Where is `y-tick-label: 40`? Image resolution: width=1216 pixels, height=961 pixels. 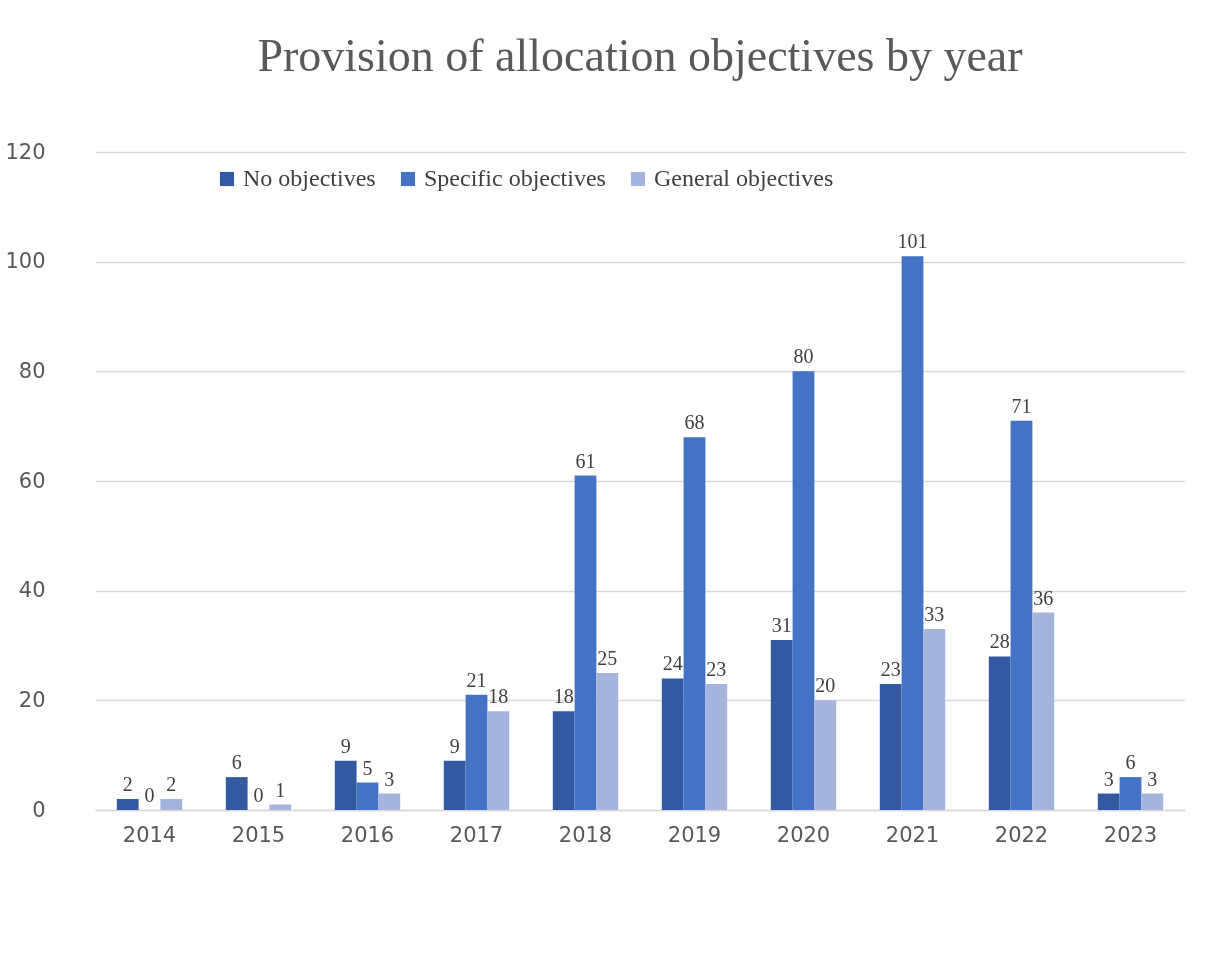
y-tick-label: 40 is located at coordinates (32, 590).